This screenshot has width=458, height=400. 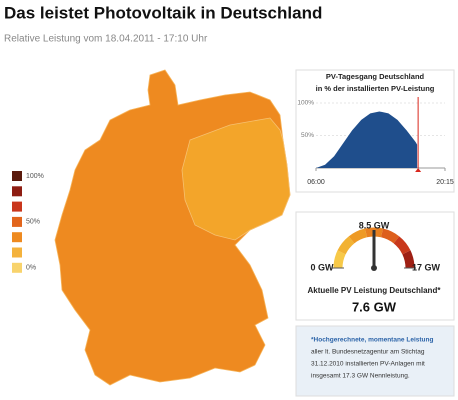 I want to click on gauge-tick-label: 17 GW, so click(x=426, y=267).